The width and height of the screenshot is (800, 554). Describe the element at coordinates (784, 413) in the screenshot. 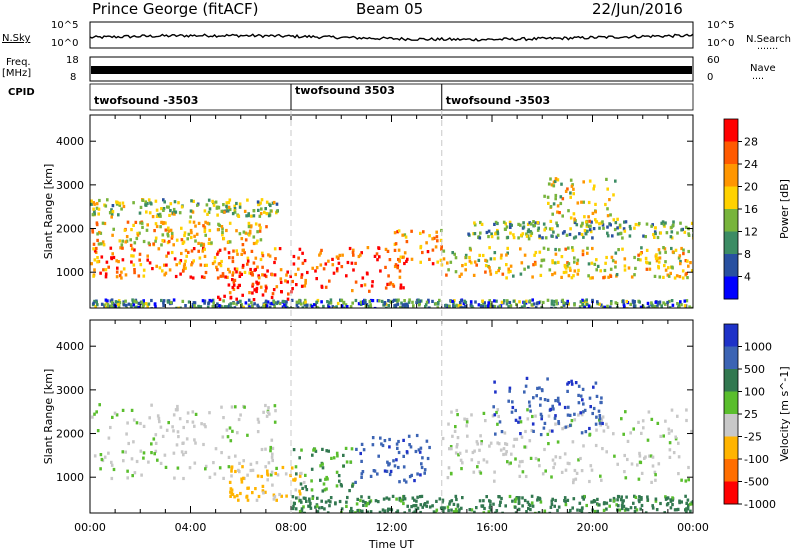

I see `colorbar-label: Velocity [m s^-1]` at that location.